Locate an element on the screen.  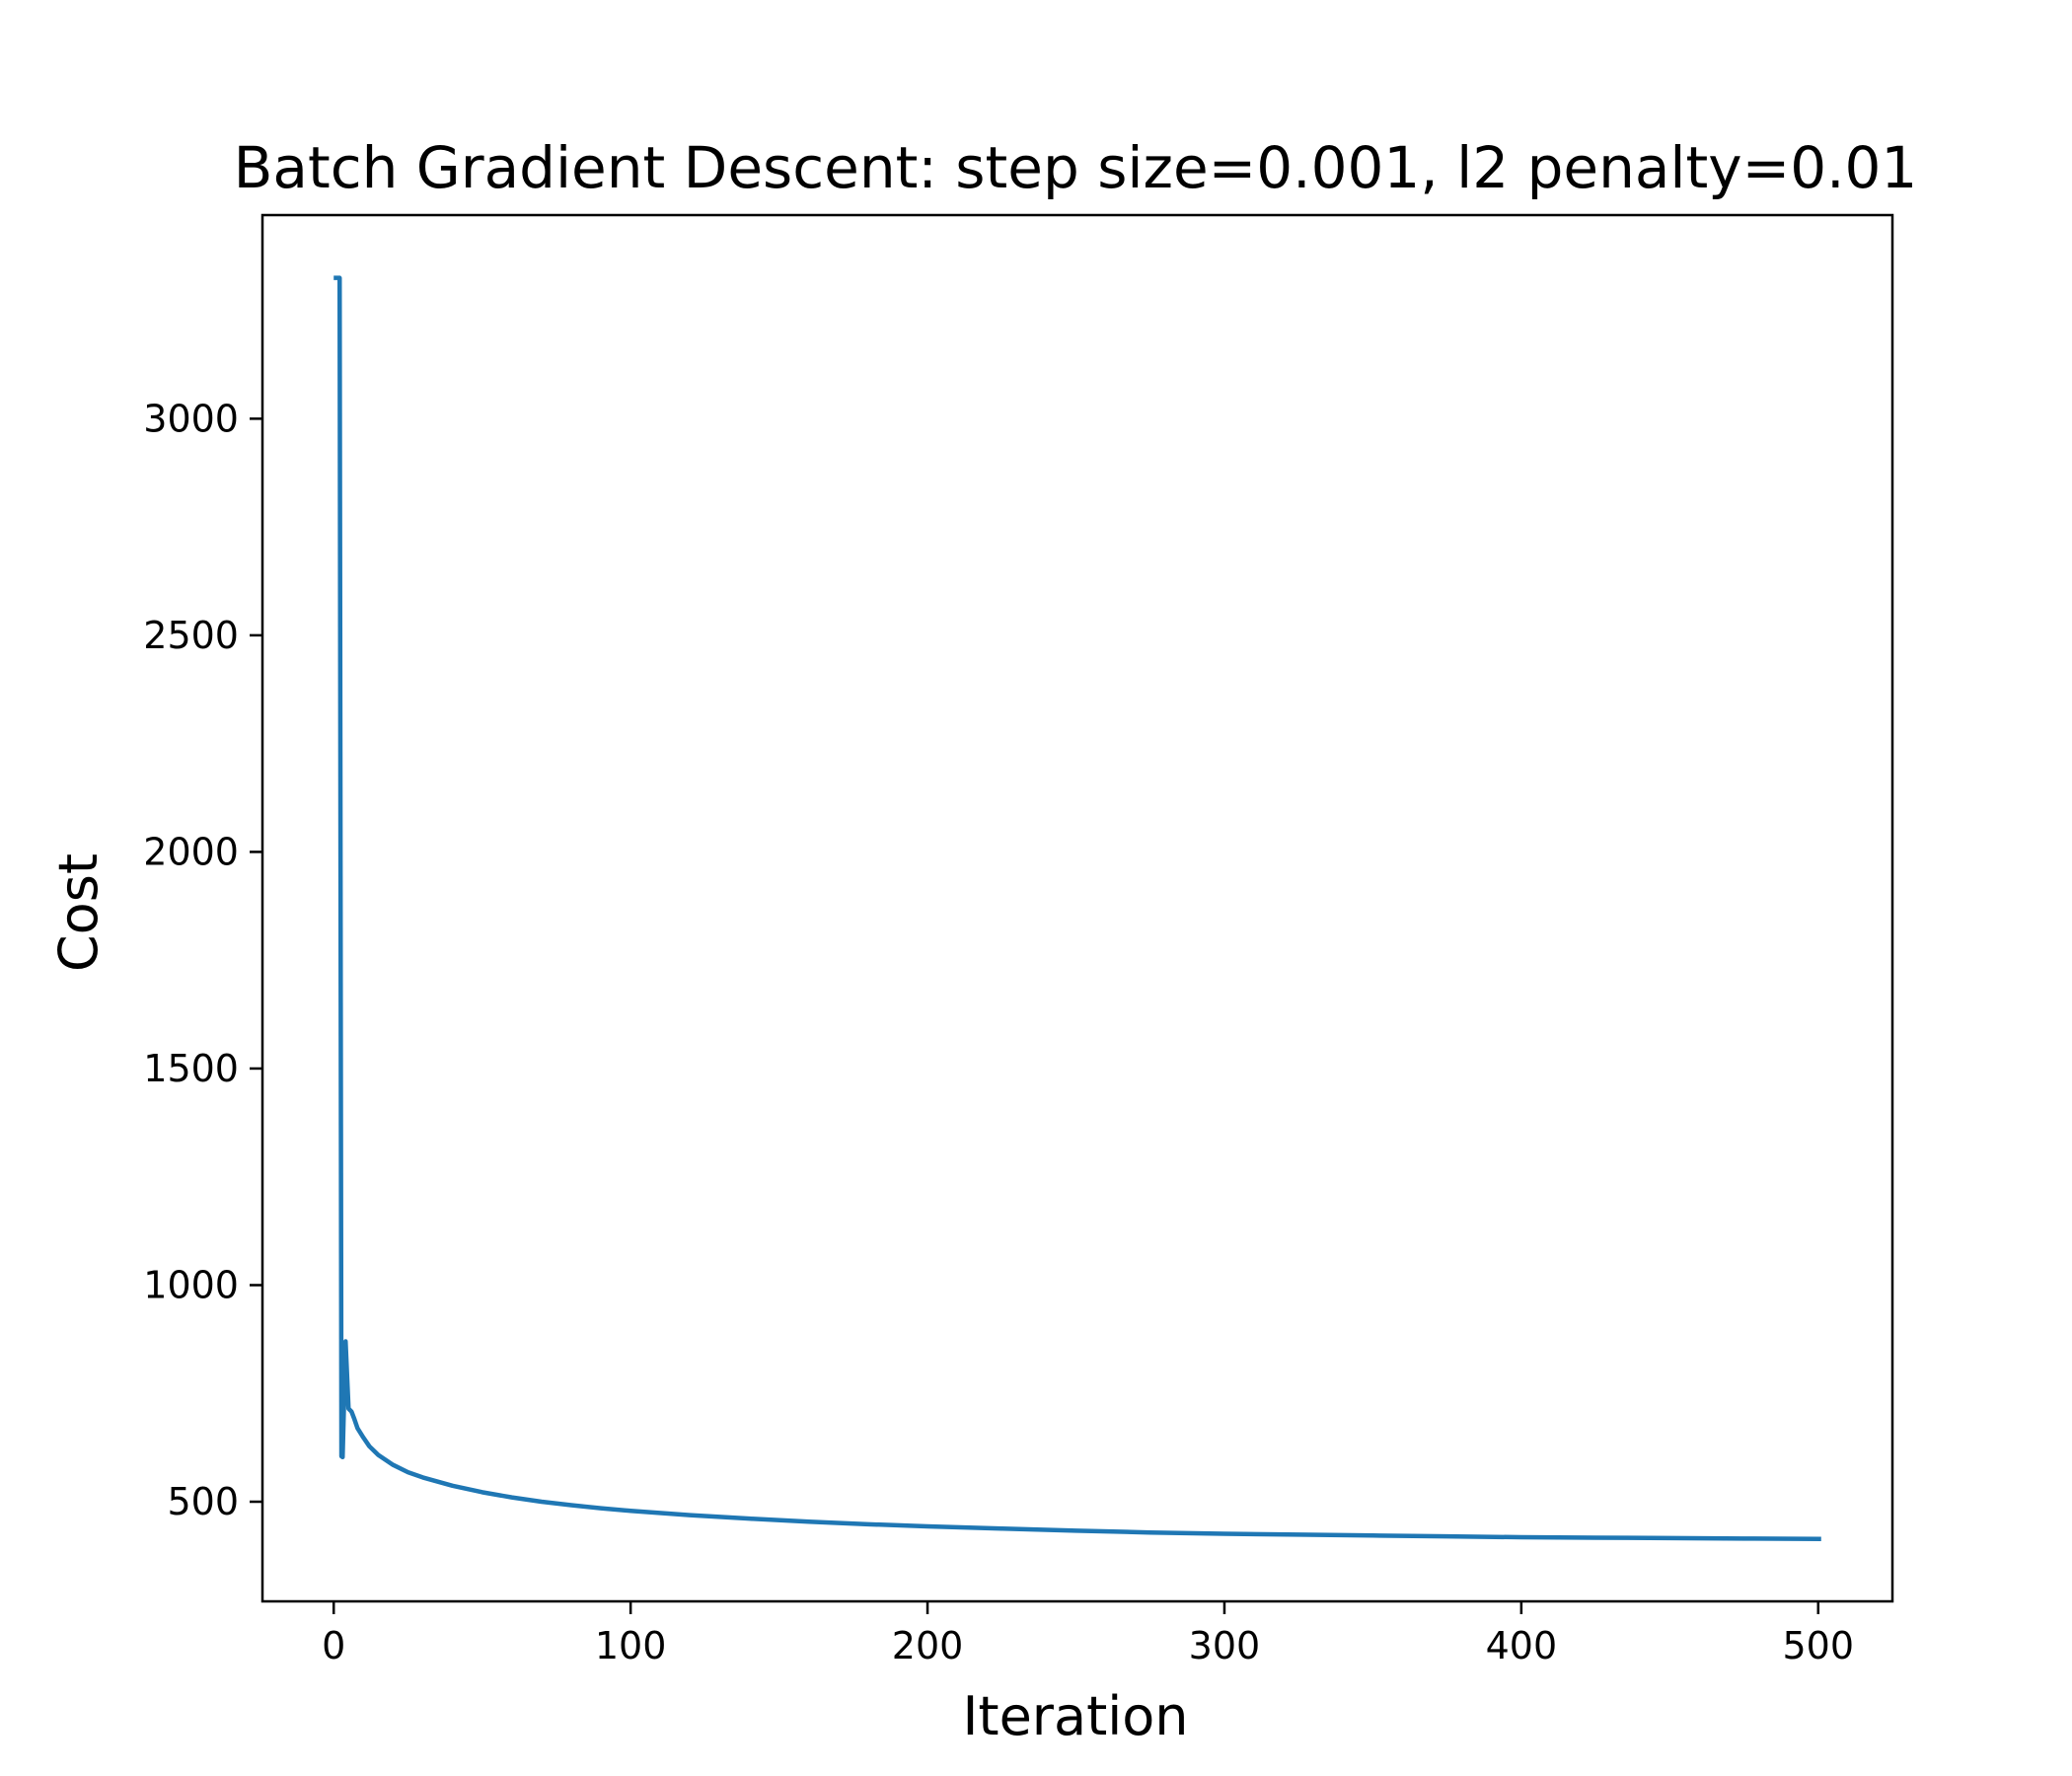
x-tick-label: 500 is located at coordinates (1819, 1646).